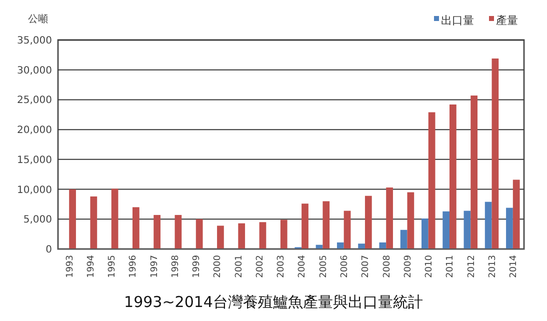 The width and height of the screenshot is (547, 321). What do you see at coordinates (471, 266) in the screenshot?
I see `x-tick-label: 2012` at bounding box center [471, 266].